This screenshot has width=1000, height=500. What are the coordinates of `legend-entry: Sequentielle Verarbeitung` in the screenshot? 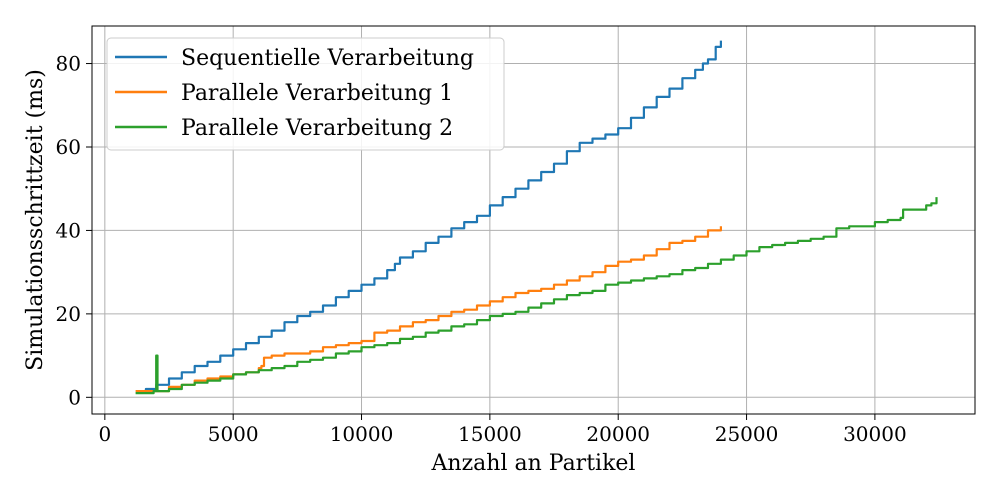 It's located at (327, 58).